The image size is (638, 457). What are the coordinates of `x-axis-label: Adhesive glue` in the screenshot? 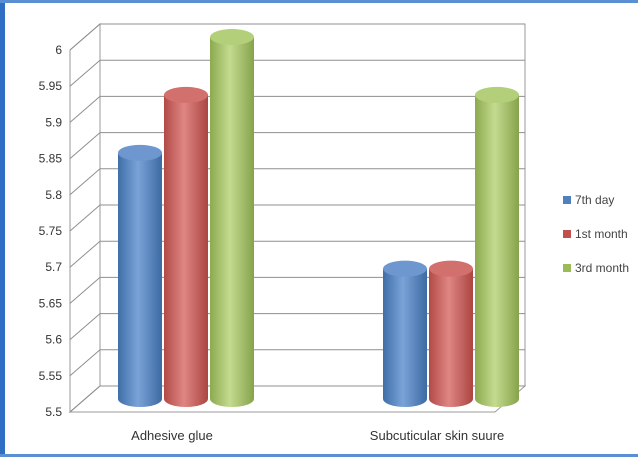 It's located at (172, 435).